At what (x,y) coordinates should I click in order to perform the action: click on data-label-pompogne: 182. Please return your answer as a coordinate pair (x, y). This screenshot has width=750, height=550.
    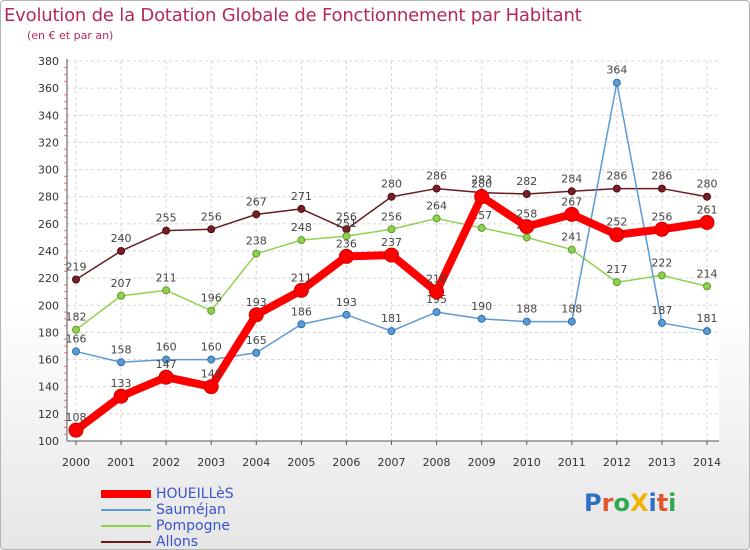
    Looking at the image, I should click on (76, 317).